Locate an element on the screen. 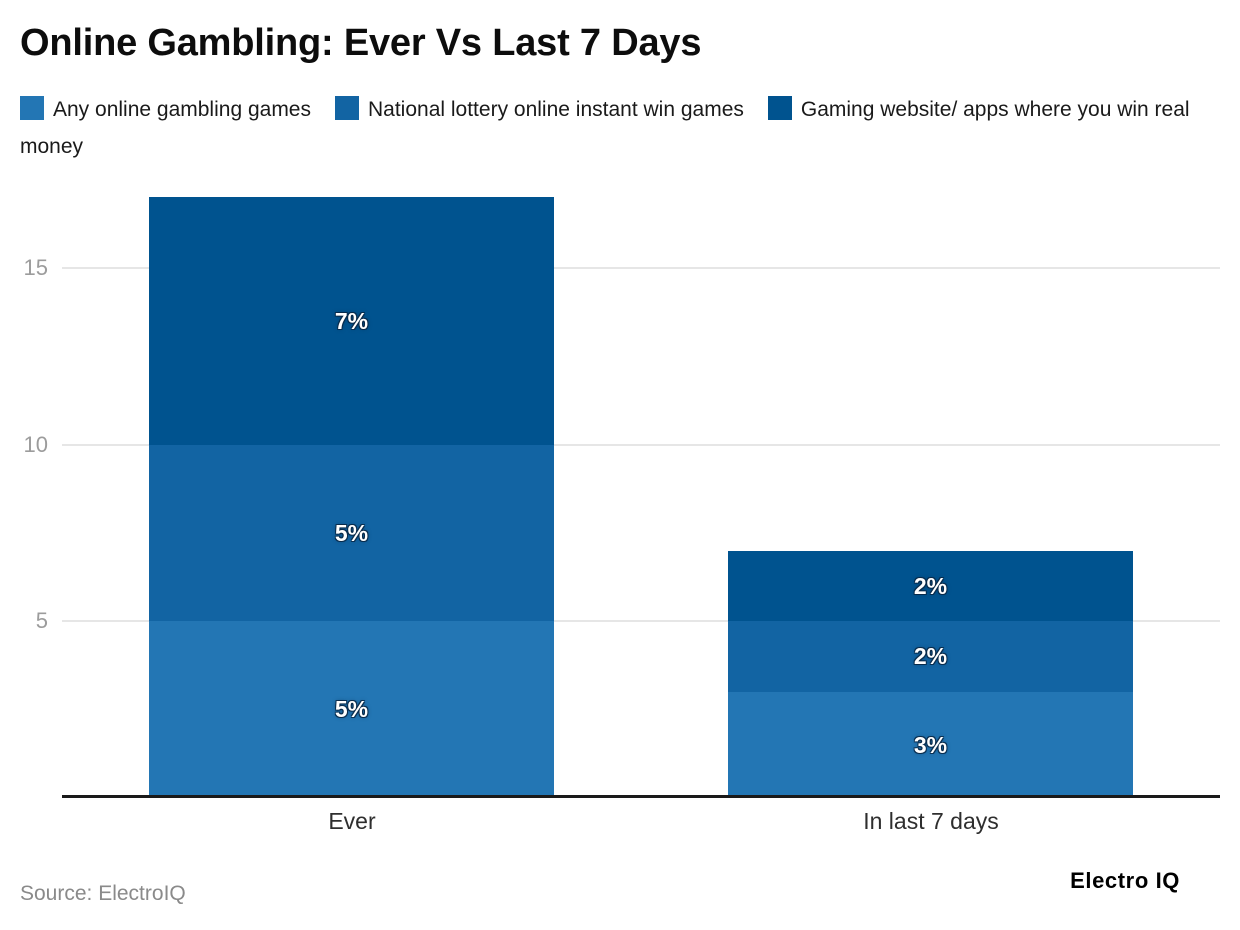  bar-segment: 3% is located at coordinates (930, 745).